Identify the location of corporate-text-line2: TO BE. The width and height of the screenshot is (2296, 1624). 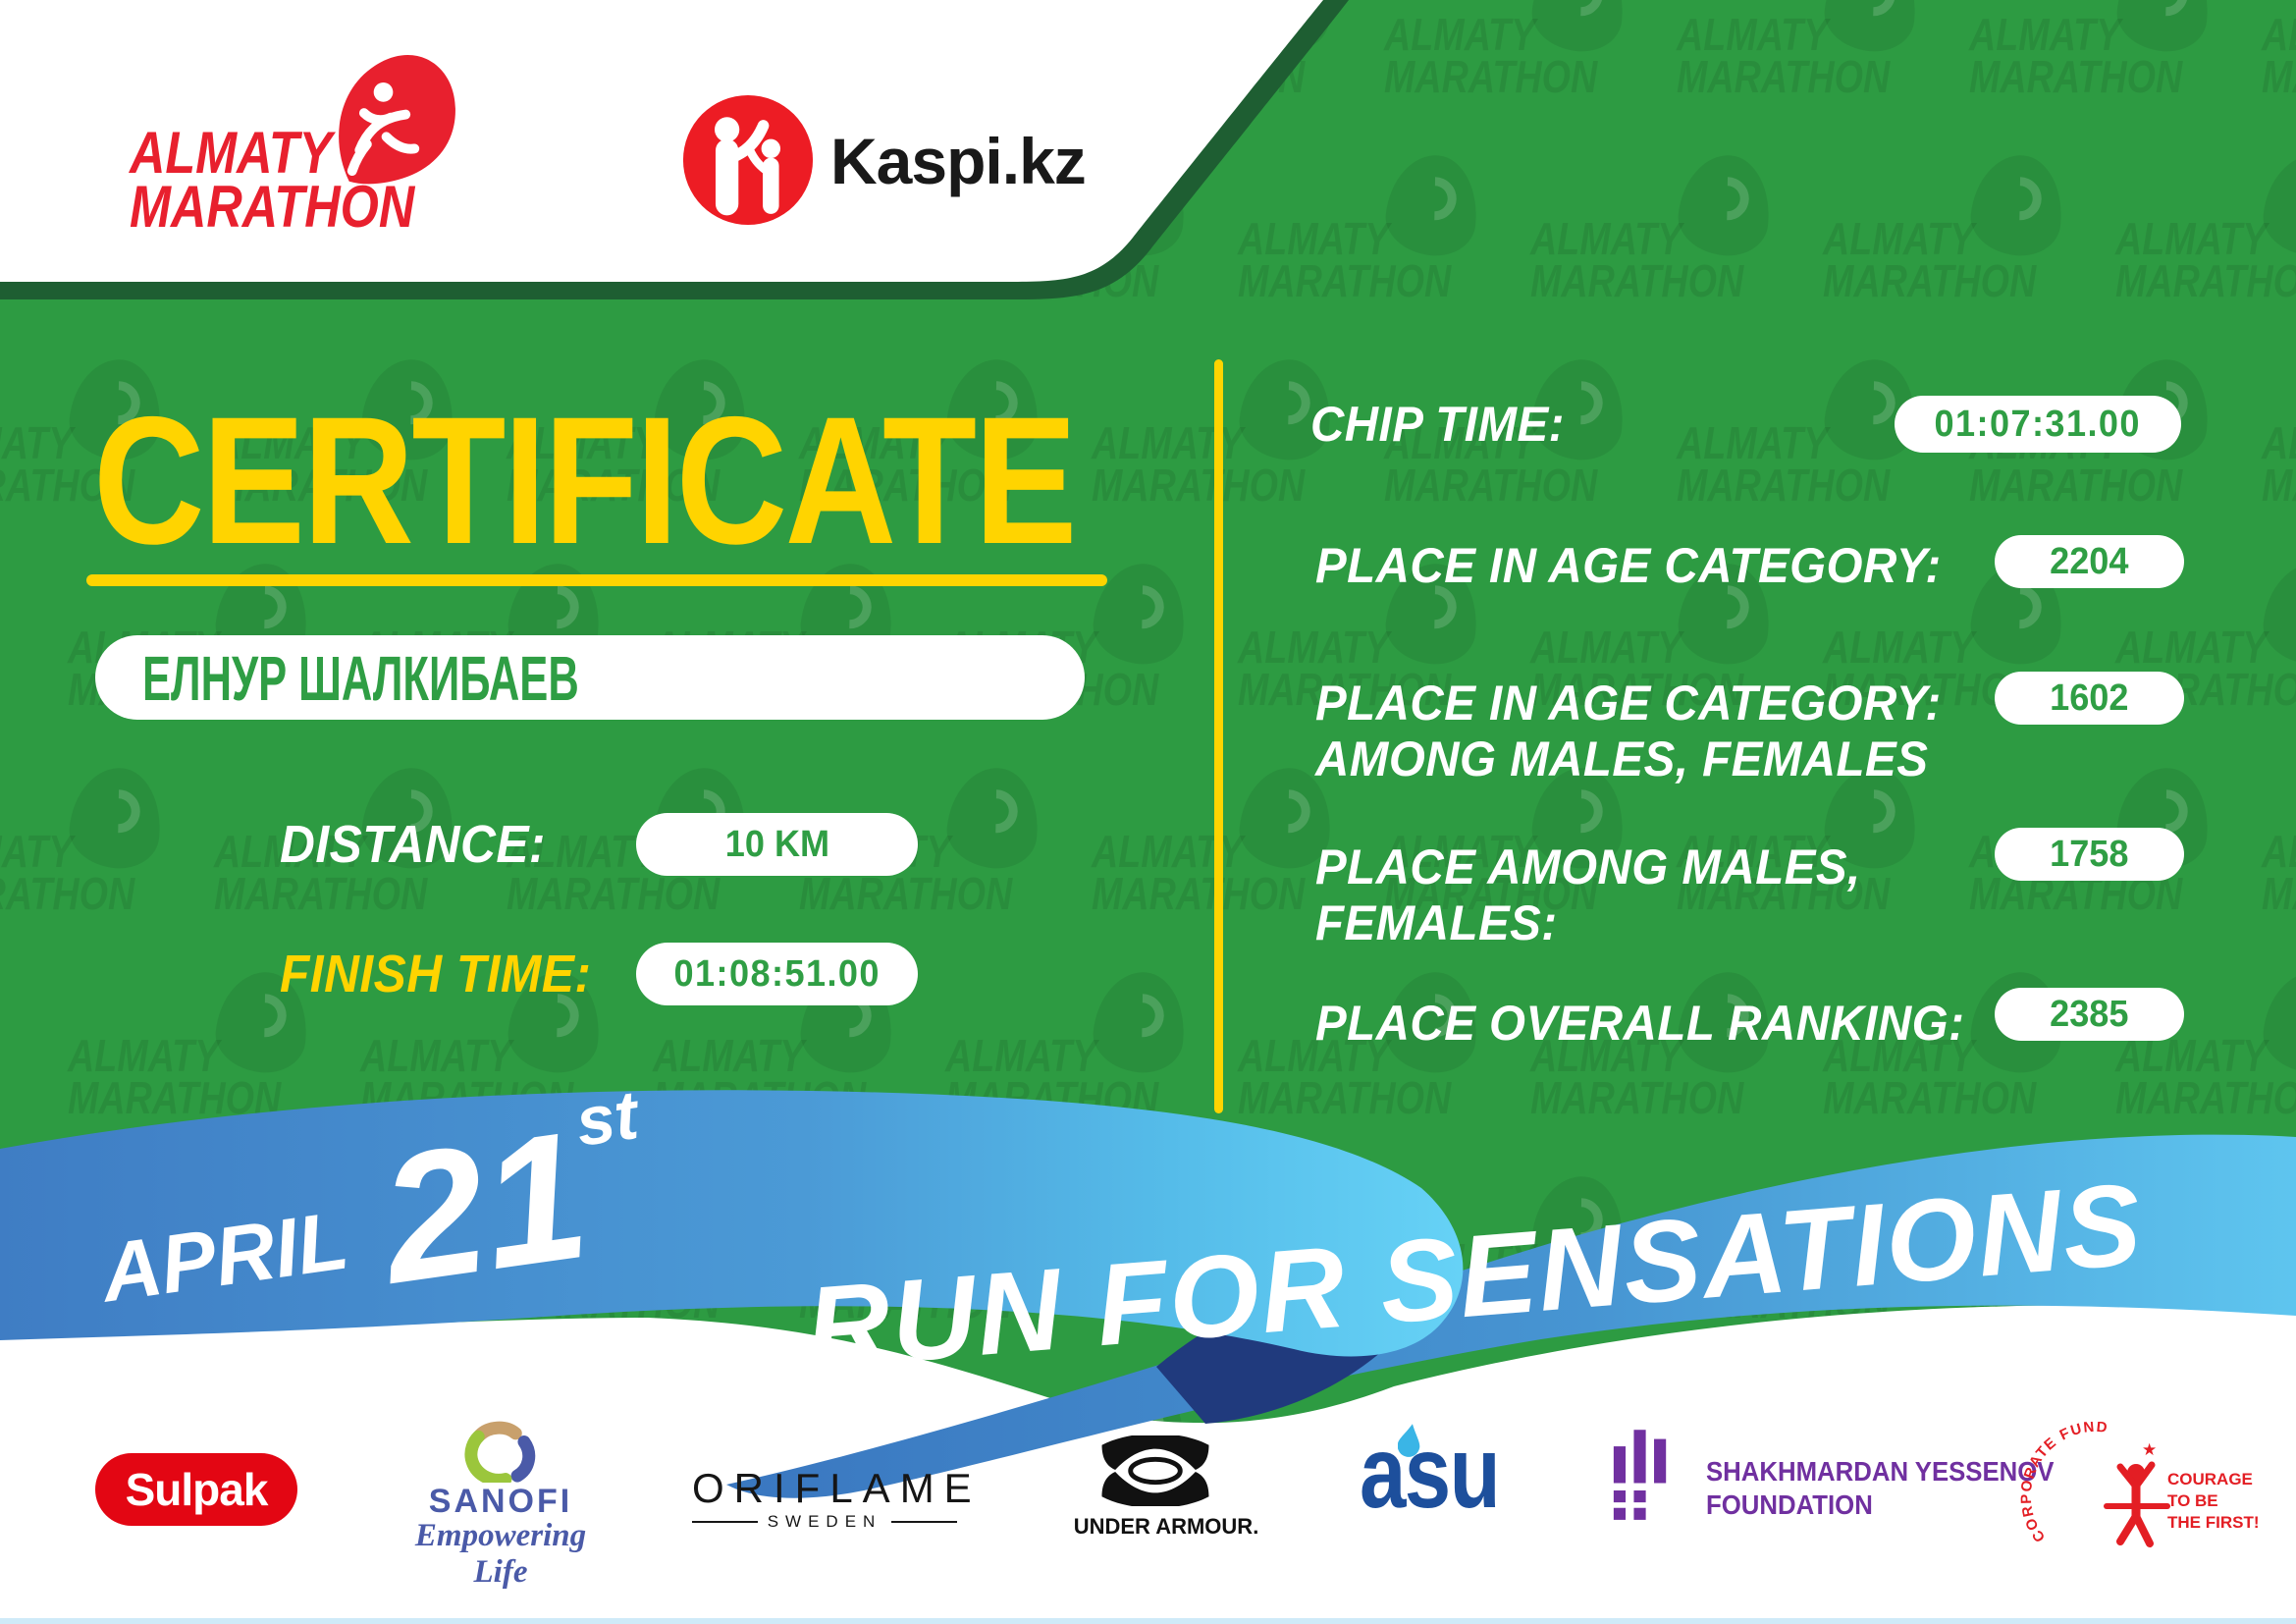
(2193, 1500).